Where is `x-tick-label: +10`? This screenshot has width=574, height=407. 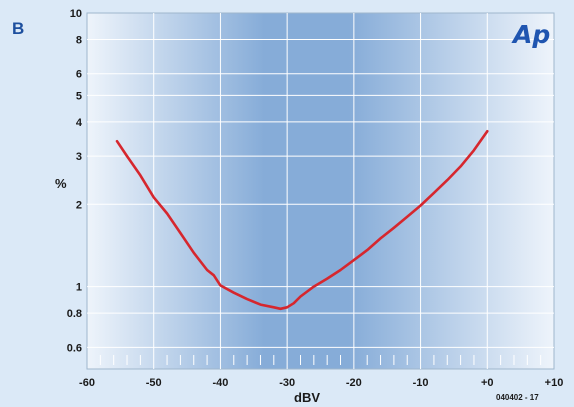
x-tick-label: +10 is located at coordinates (554, 383).